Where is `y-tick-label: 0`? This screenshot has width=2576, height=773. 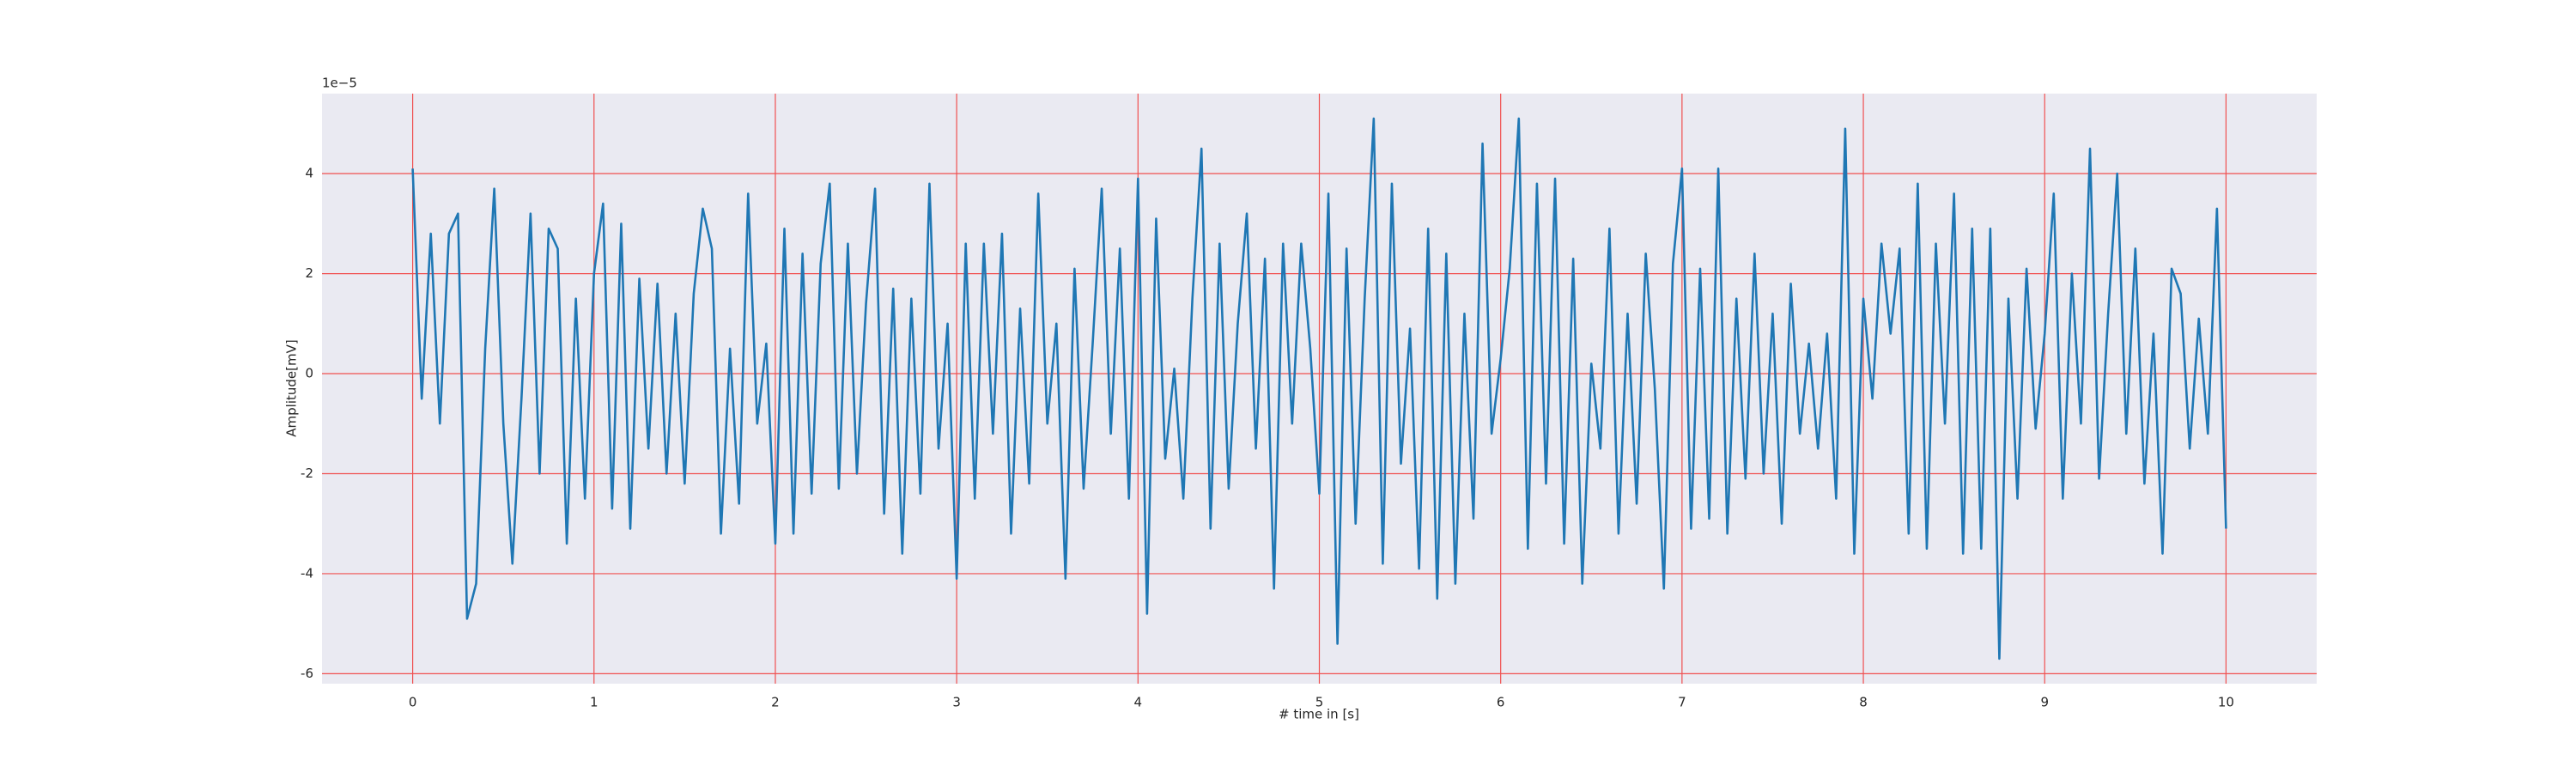 y-tick-label: 0 is located at coordinates (309, 373).